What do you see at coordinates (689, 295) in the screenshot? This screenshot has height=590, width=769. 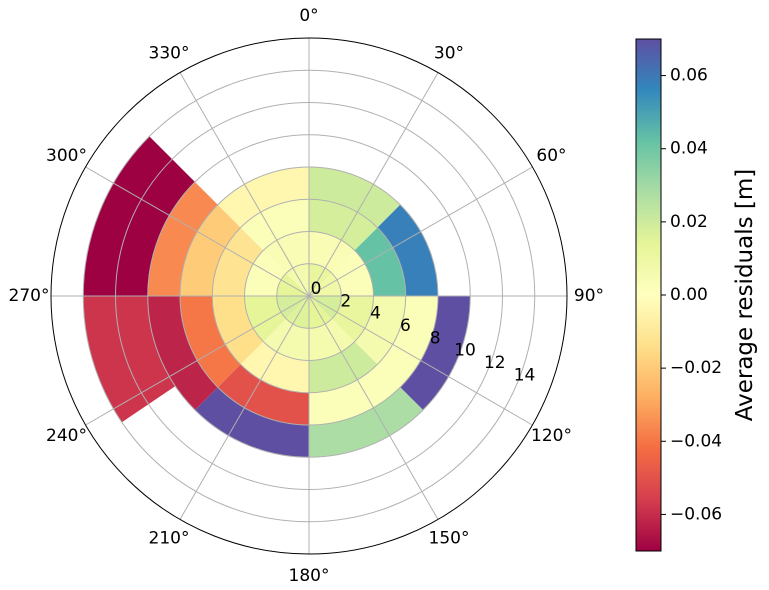 I see `colorbar-tick-label: 0.00` at bounding box center [689, 295].